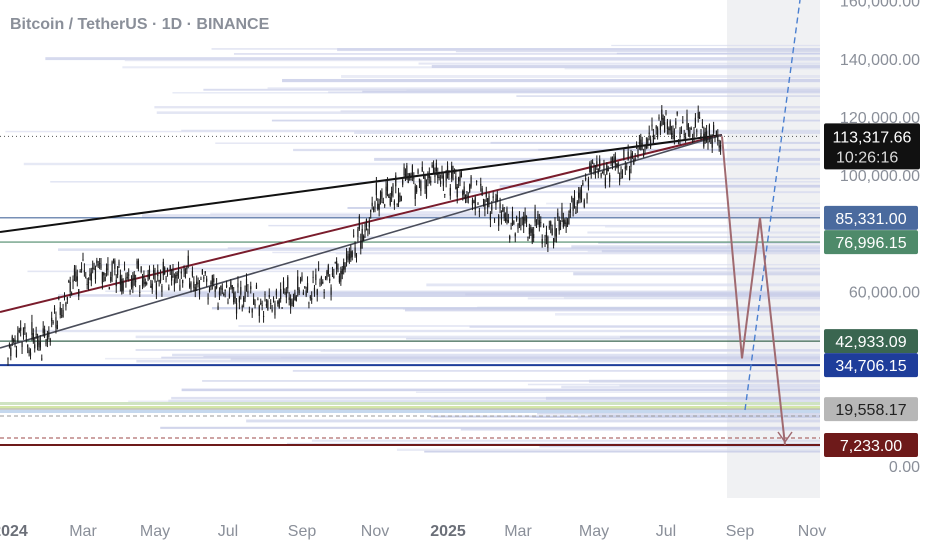  I want to click on x-tick-label: Sep, so click(740, 531).